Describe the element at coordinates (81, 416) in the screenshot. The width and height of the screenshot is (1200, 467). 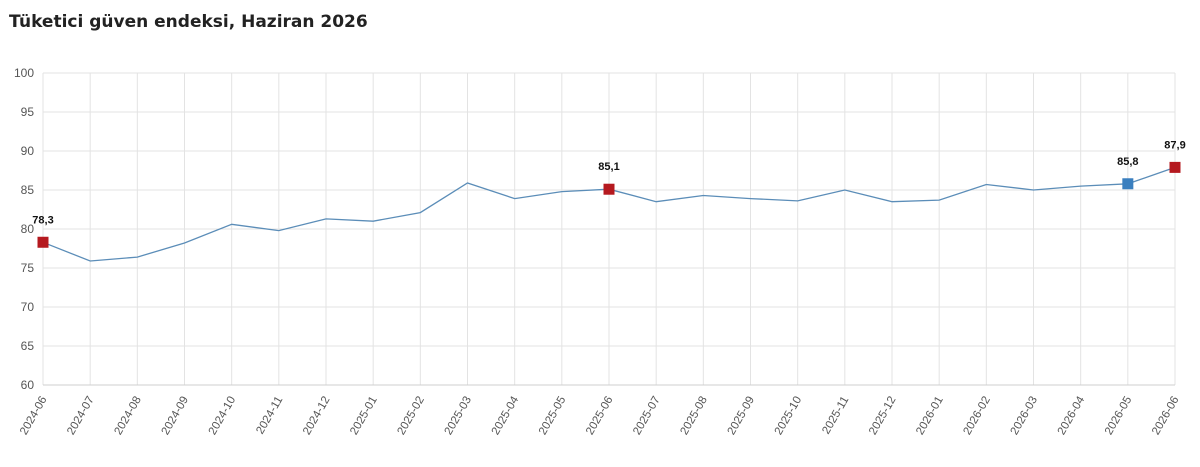
I see `x-tick-label: 2024-07` at that location.